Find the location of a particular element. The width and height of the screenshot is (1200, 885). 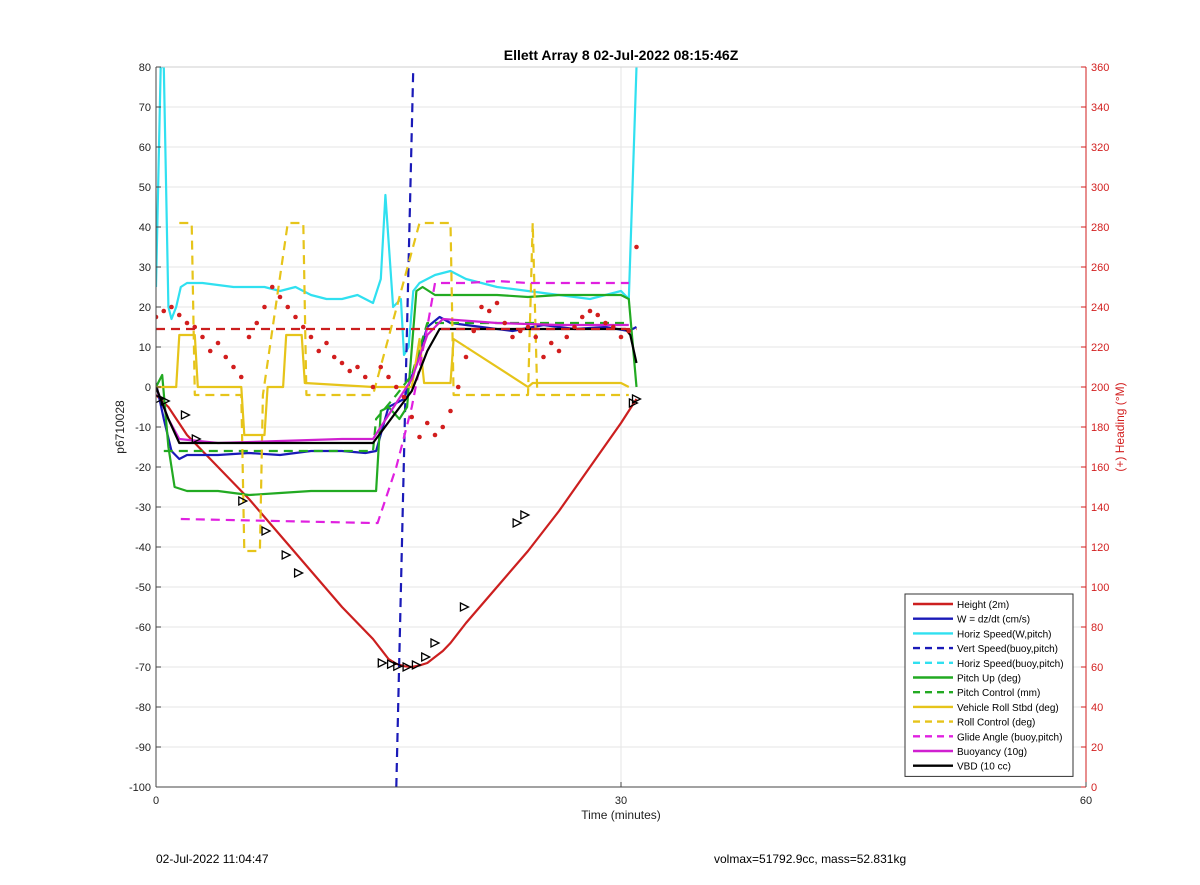

y-tick-label-left: 10 is located at coordinates (145, 348).